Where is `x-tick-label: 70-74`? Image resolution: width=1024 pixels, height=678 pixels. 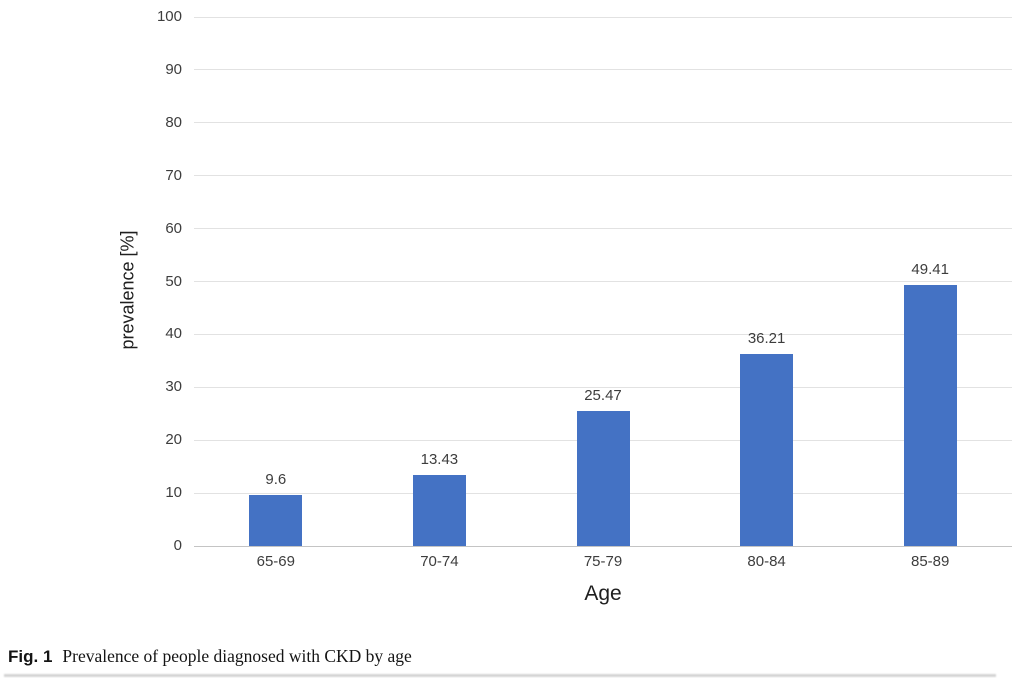
x-tick-label: 70-74 is located at coordinates (439, 561).